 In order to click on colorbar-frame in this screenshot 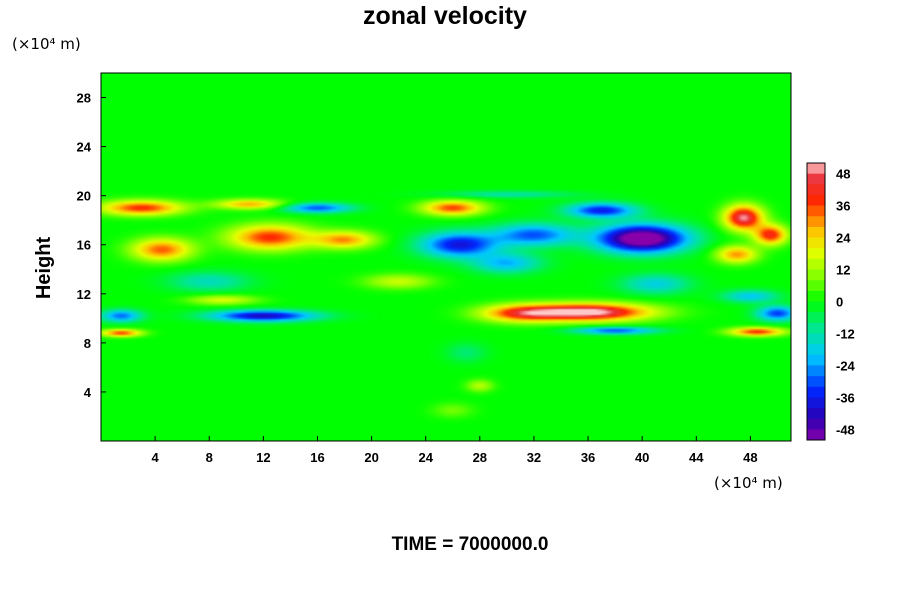, I will do `click(816, 301)`.